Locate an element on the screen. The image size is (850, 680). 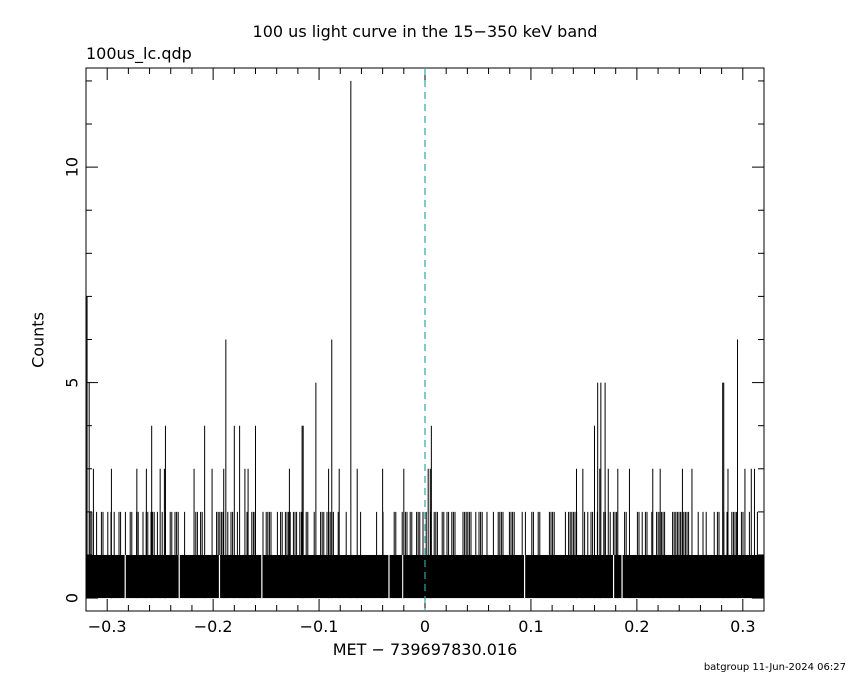
x-tick-label: 0.3 is located at coordinates (742, 626).